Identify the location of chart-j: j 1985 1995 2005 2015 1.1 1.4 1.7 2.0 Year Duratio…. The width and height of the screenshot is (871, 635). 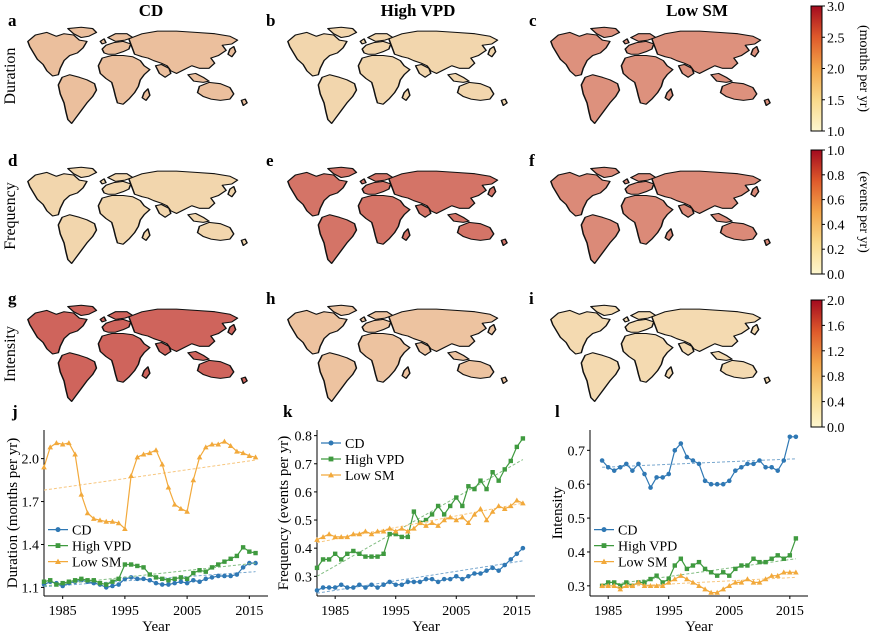
(136, 518).